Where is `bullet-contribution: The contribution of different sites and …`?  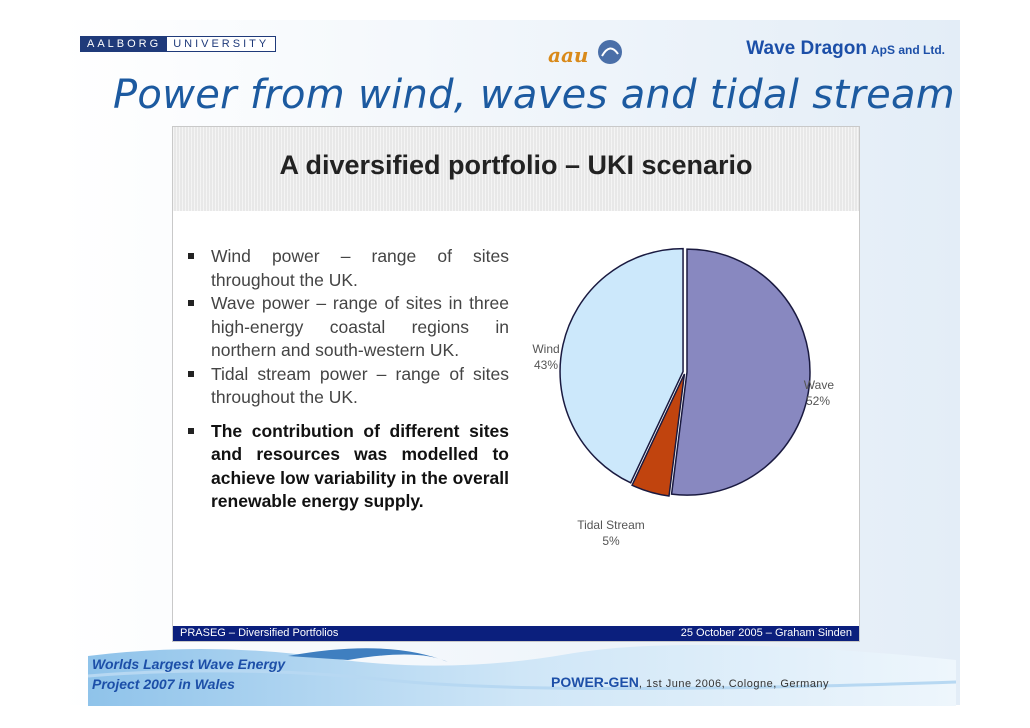
bullet-contribution: The contribution of different sites and … is located at coordinates (348, 467).